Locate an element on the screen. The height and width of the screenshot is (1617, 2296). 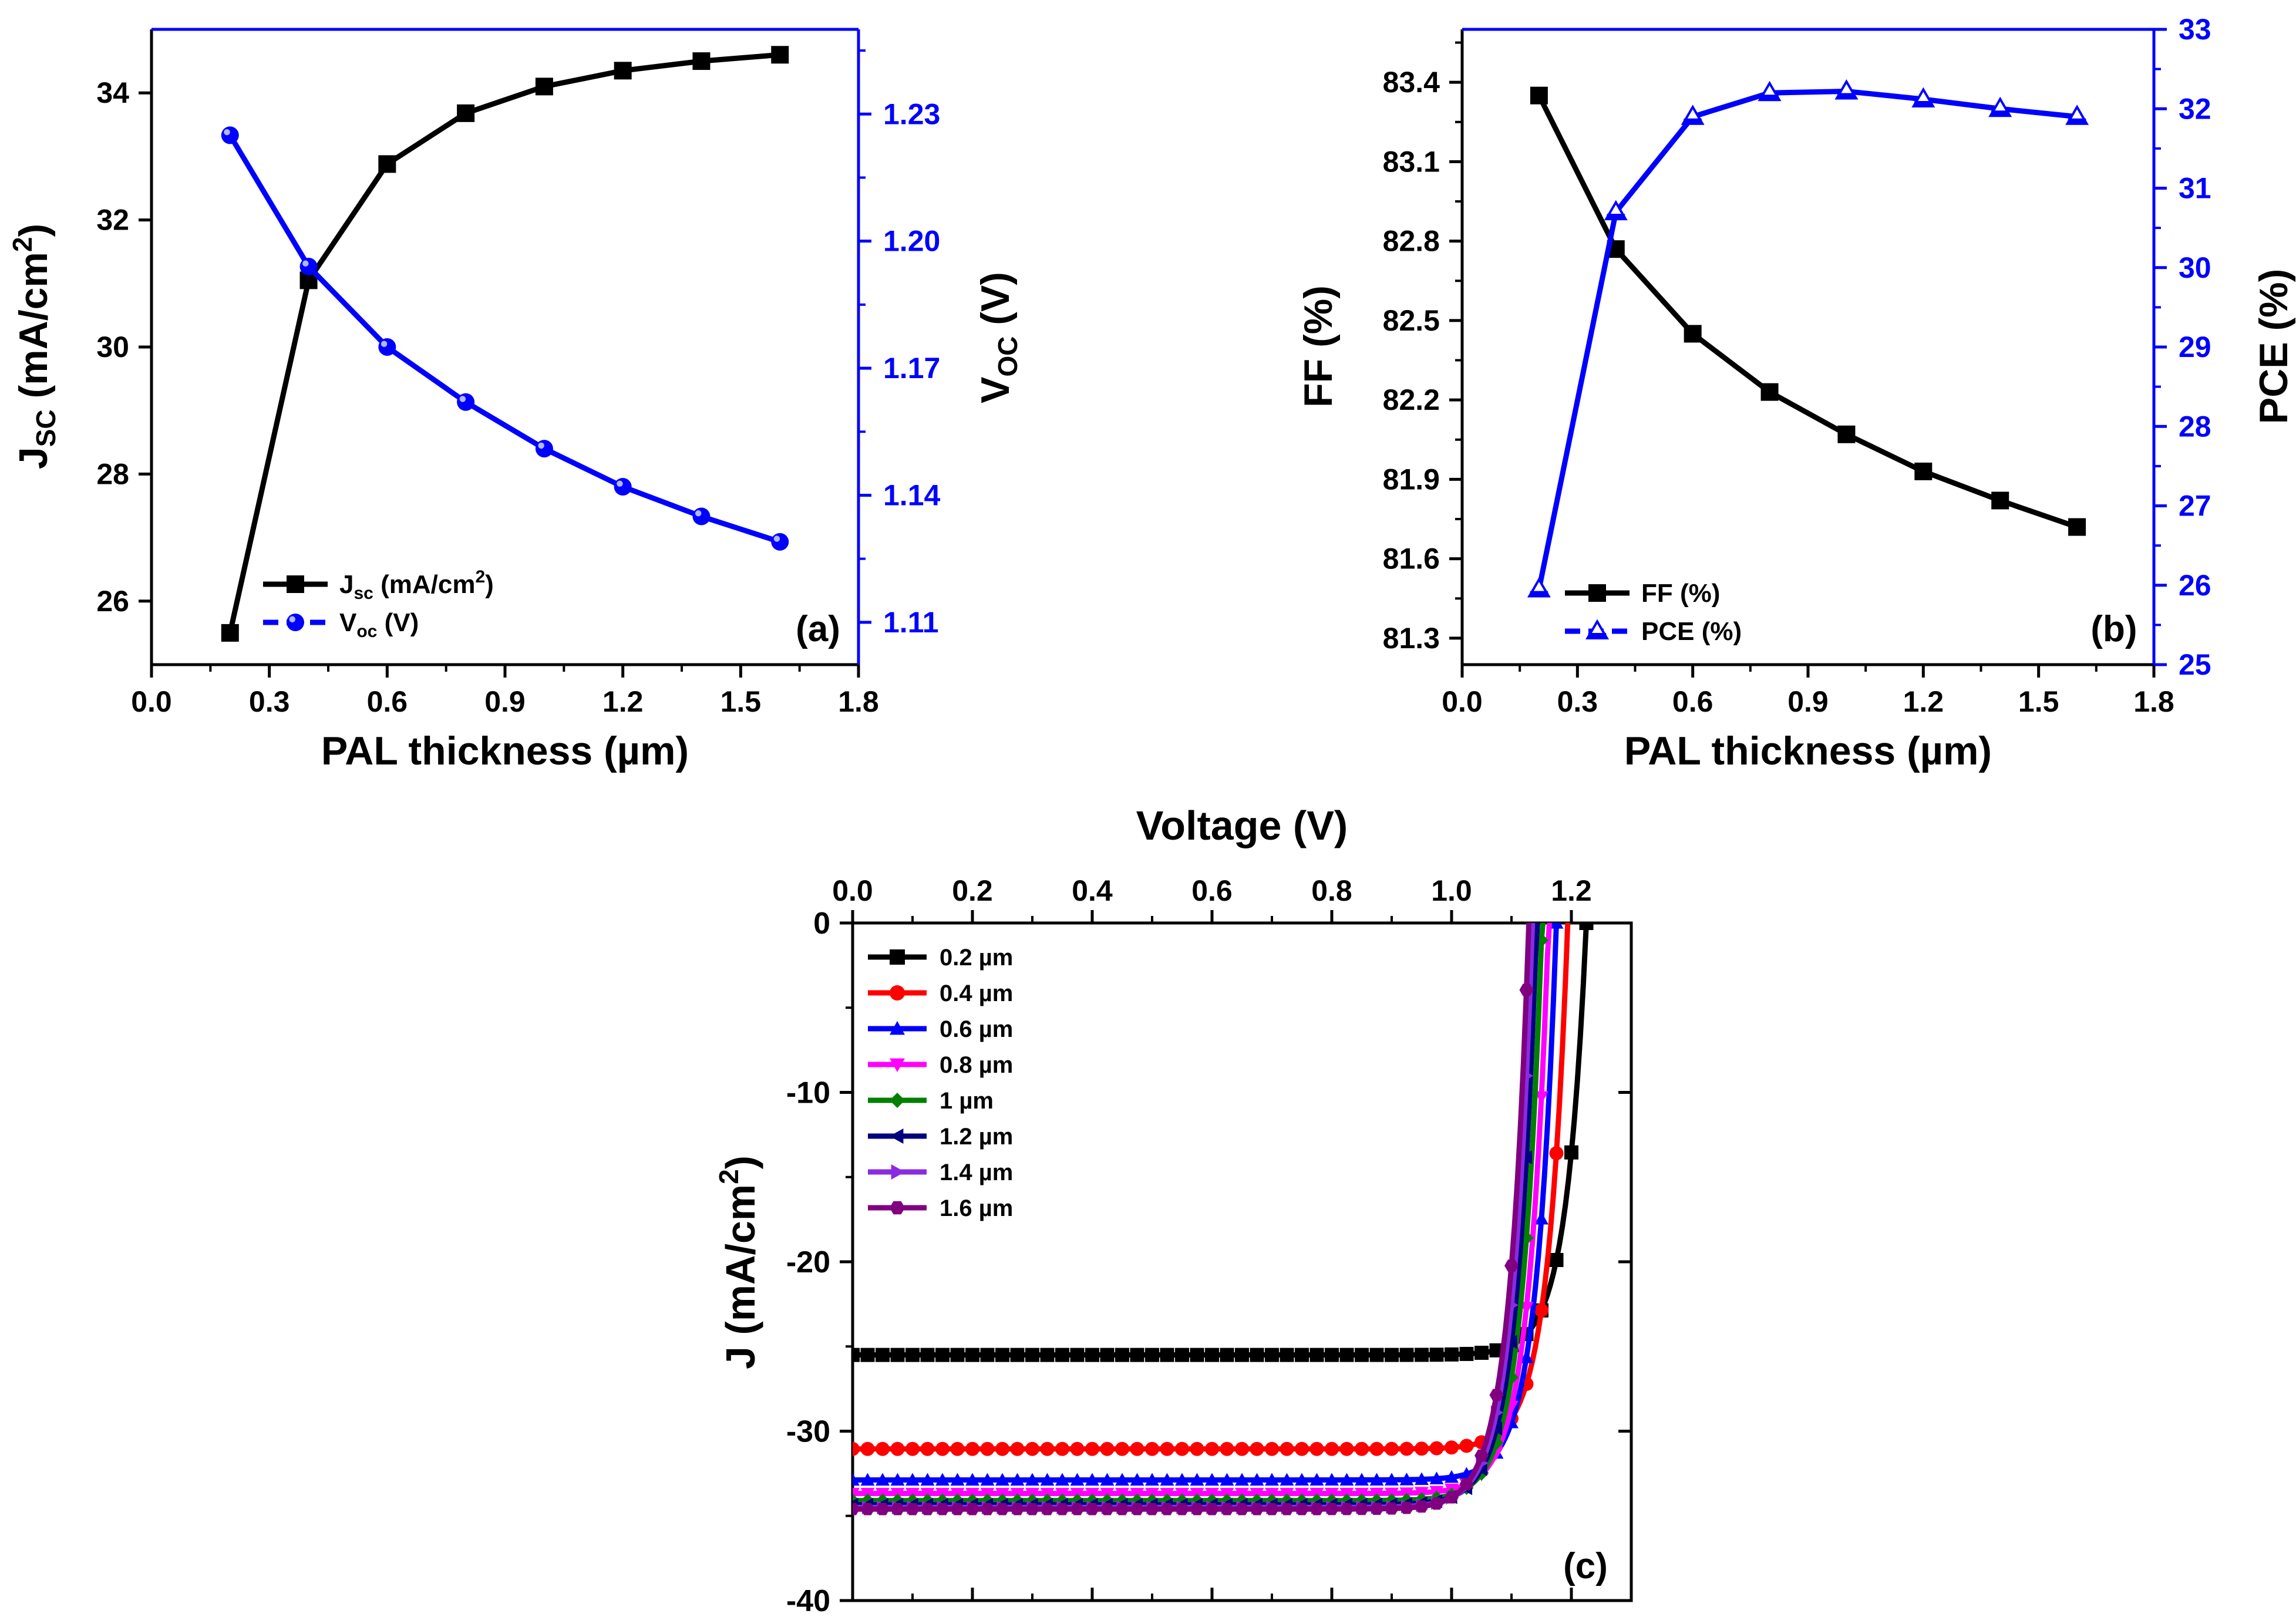
legend-label-end: ) is located at coordinates (489, 584).